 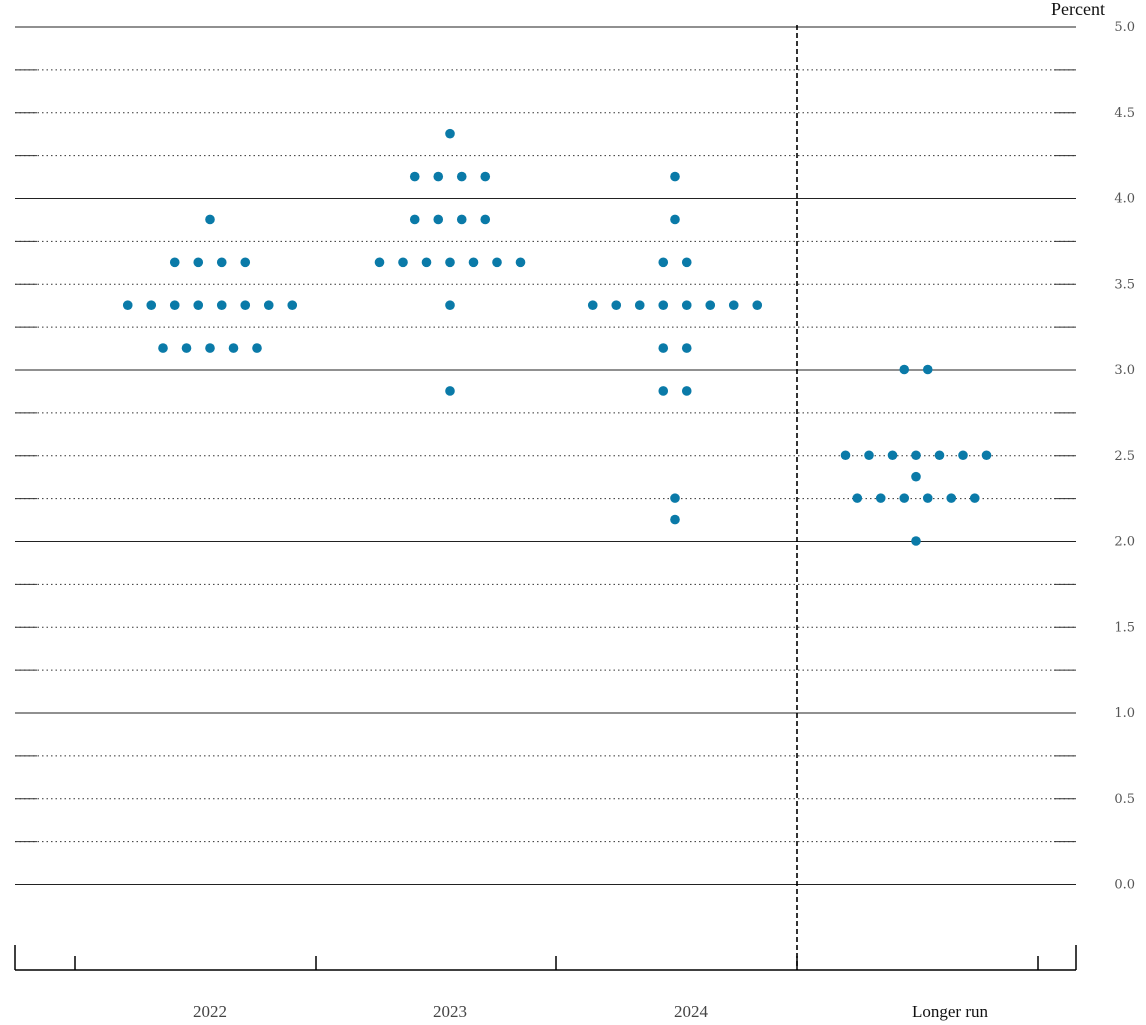 I want to click on y-tick-label: 1.0, so click(x=1124, y=713).